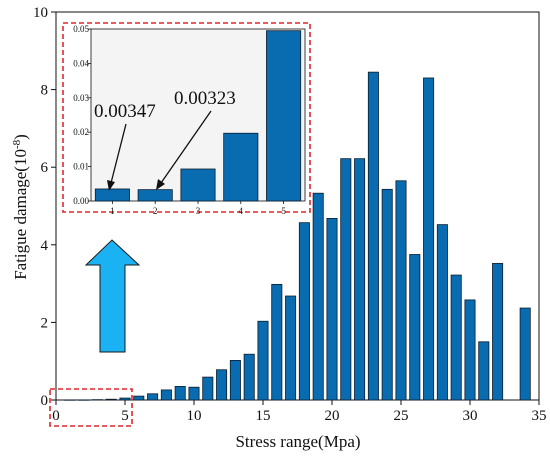  I want to click on y-axis-title-main: Fatigue damage(10, so click(20, 214).